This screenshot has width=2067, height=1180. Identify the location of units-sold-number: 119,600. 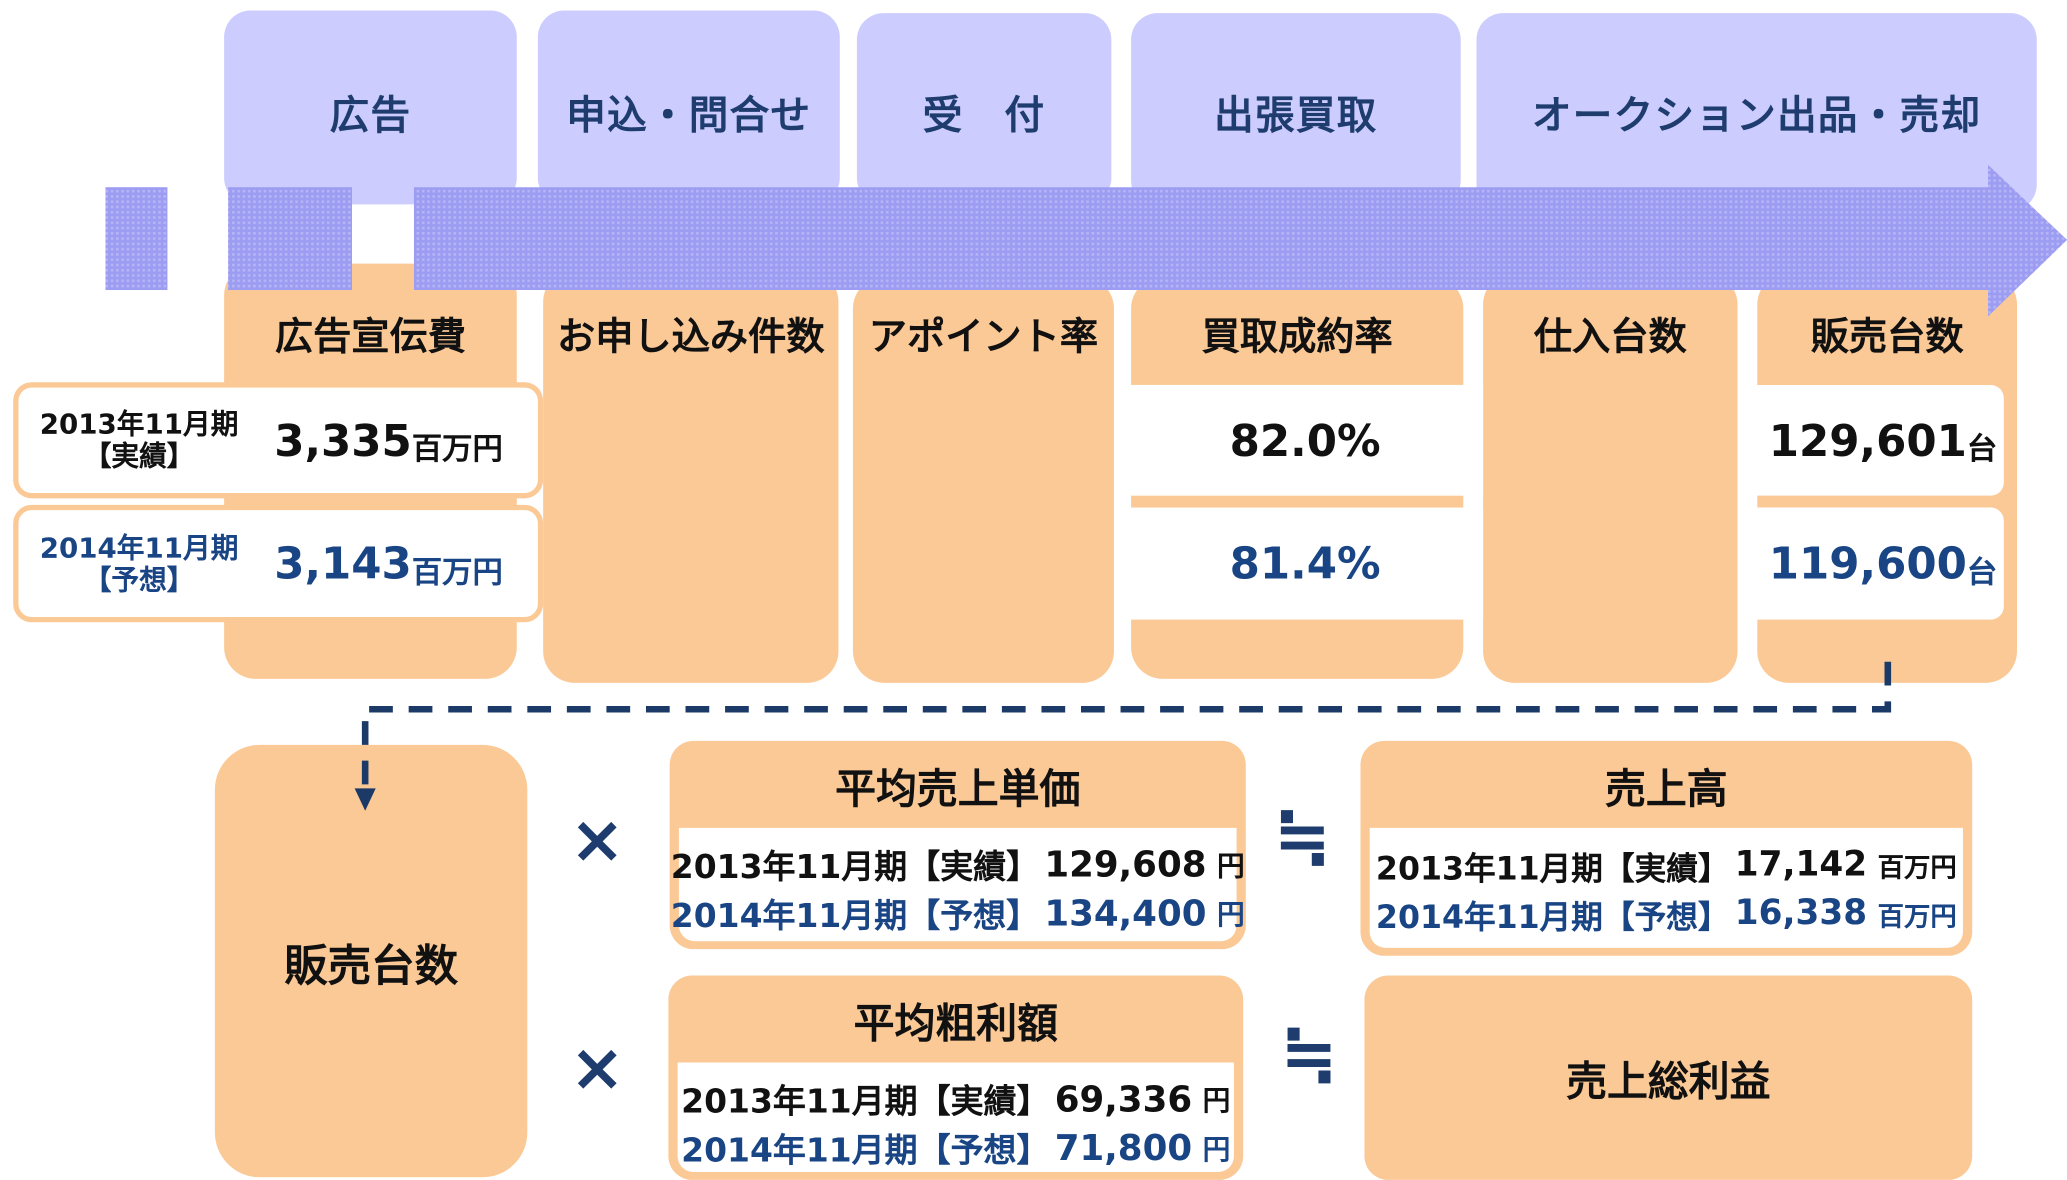
(1867, 563).